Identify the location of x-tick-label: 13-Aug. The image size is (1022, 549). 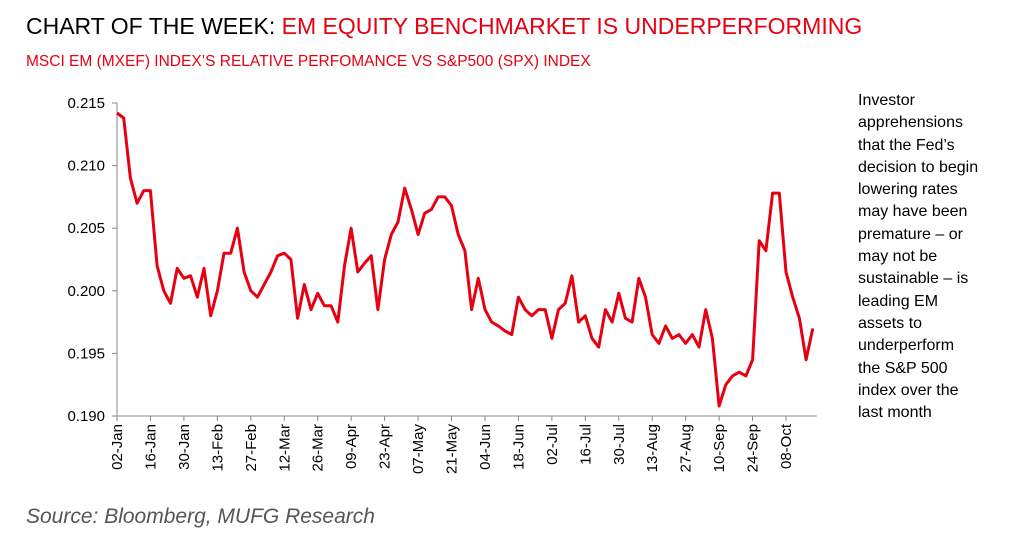
(652, 448).